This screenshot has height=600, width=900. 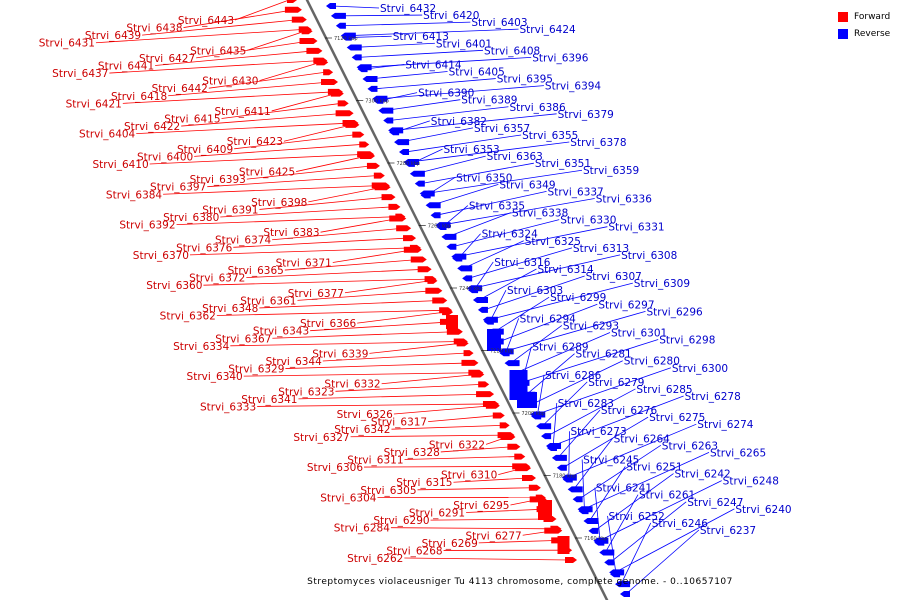 I want to click on reverse-gene-label: Strvi_6242, so click(x=703, y=475).